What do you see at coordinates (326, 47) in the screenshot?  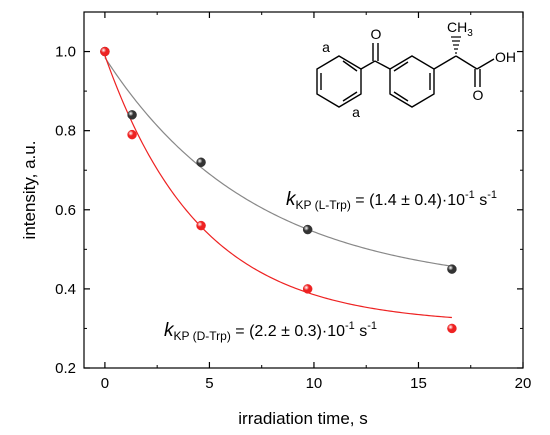 I see `label-a-top: a` at bounding box center [326, 47].